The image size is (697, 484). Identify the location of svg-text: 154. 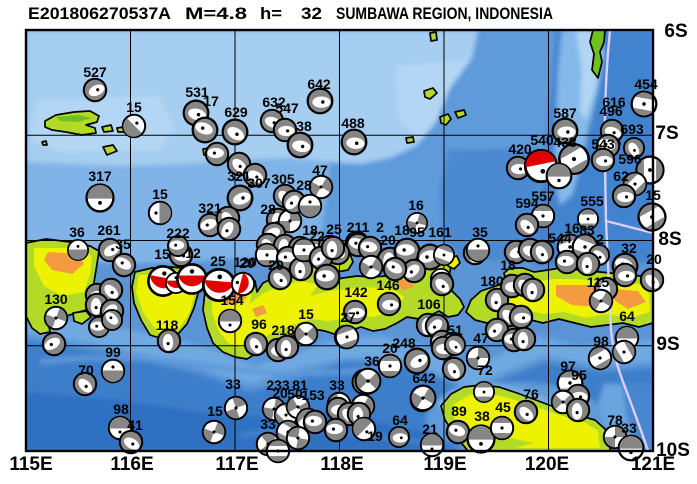
(232, 300).